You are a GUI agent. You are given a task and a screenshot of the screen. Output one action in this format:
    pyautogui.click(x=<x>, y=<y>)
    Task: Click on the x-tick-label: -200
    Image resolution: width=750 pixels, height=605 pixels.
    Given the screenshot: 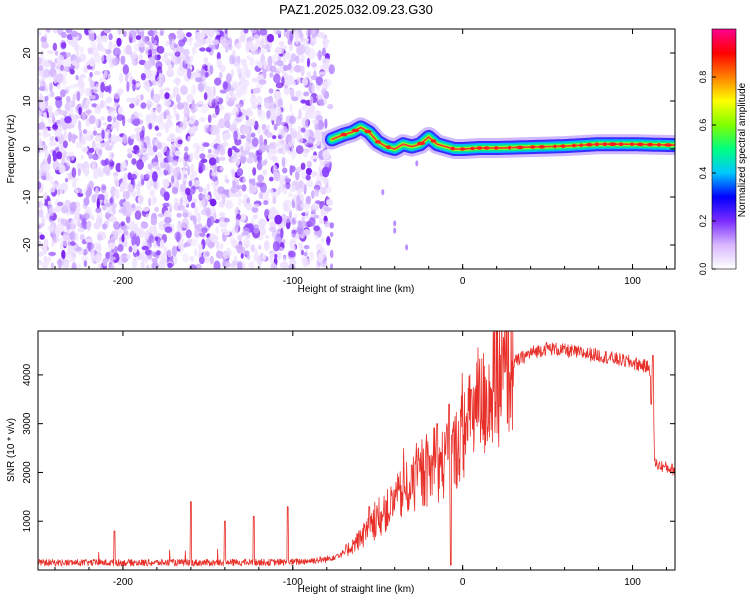 What is the action you would take?
    pyautogui.click(x=123, y=281)
    